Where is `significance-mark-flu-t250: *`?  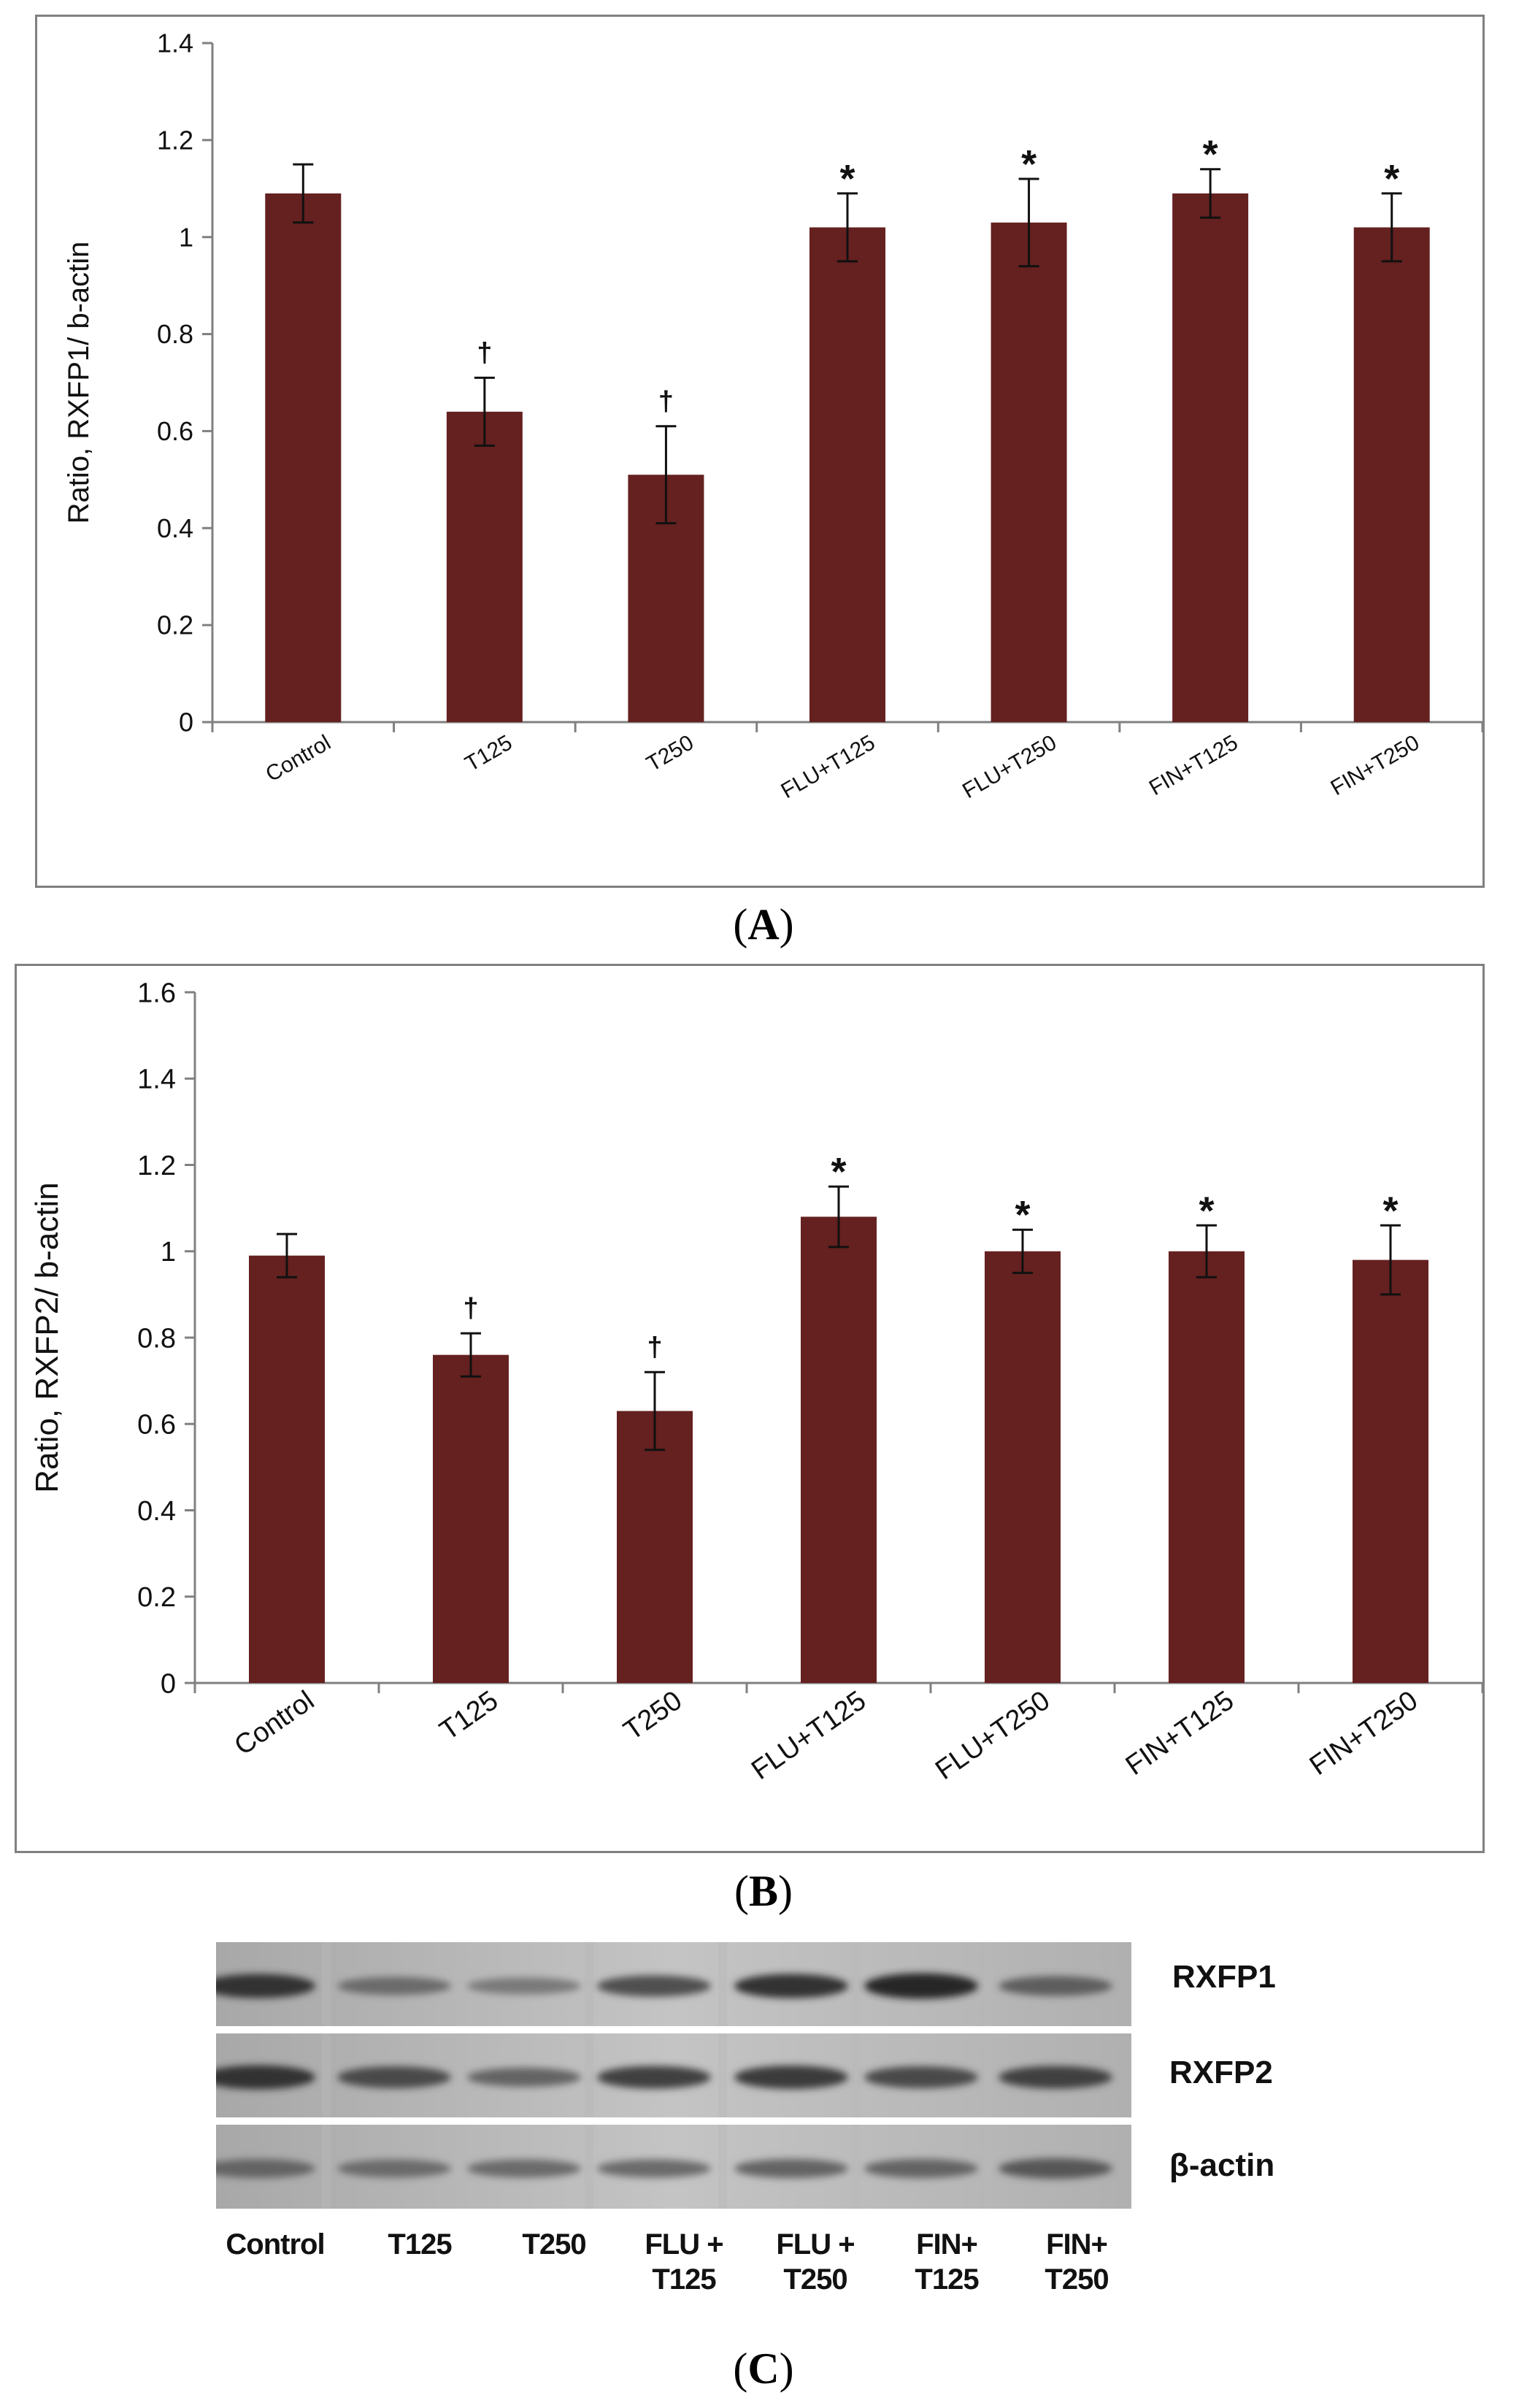 significance-mark-flu-t250: * is located at coordinates (1028, 164).